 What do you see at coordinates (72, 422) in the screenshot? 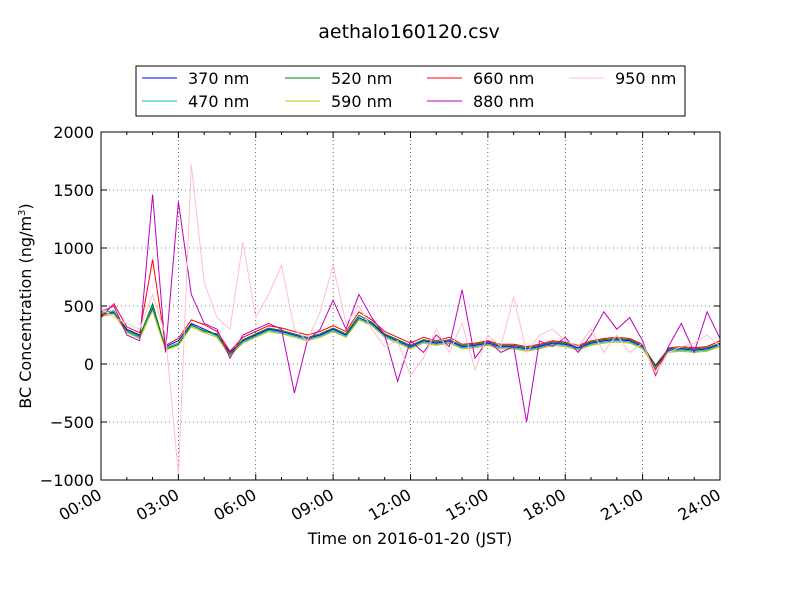
I see `y-tick-label: −500` at bounding box center [72, 422].